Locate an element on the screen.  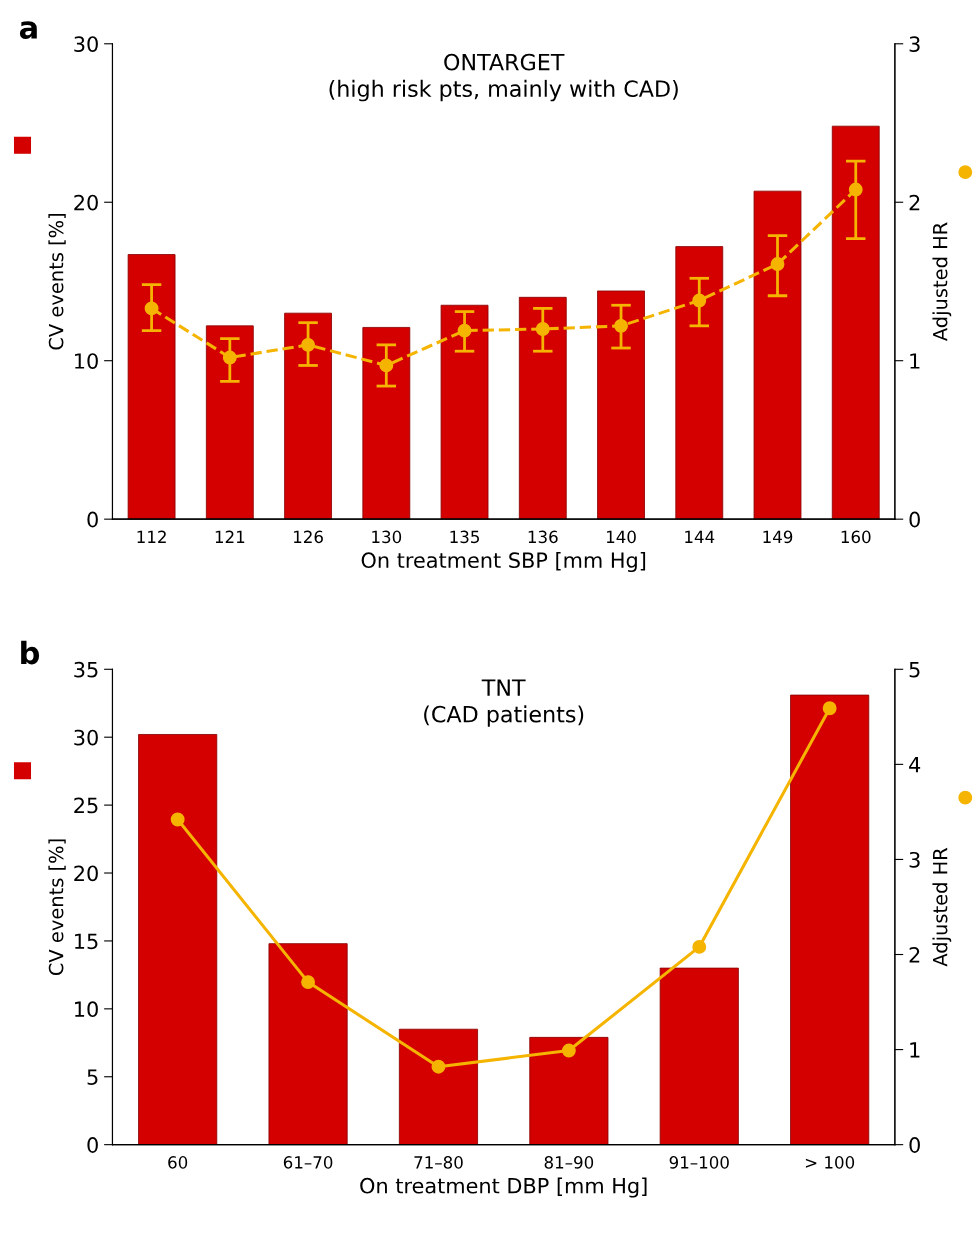
text: b is located at coordinates (30, 652).